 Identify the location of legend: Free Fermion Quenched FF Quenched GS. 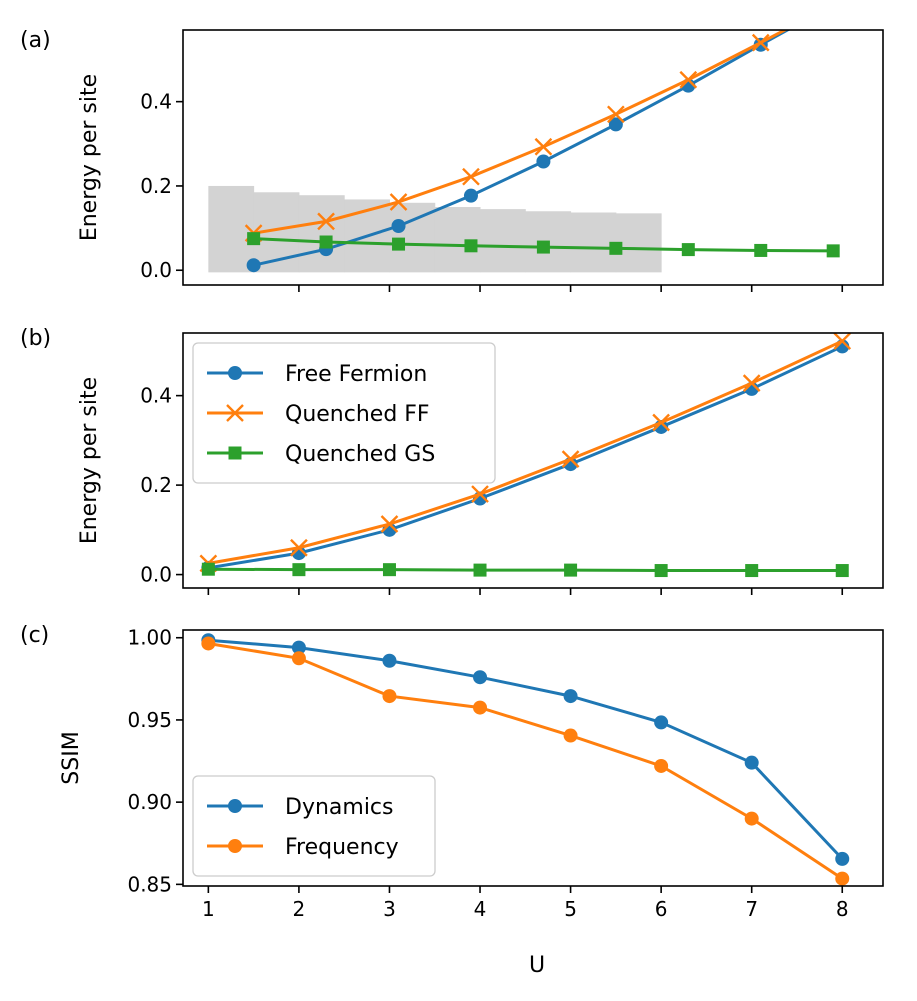
(344, 413).